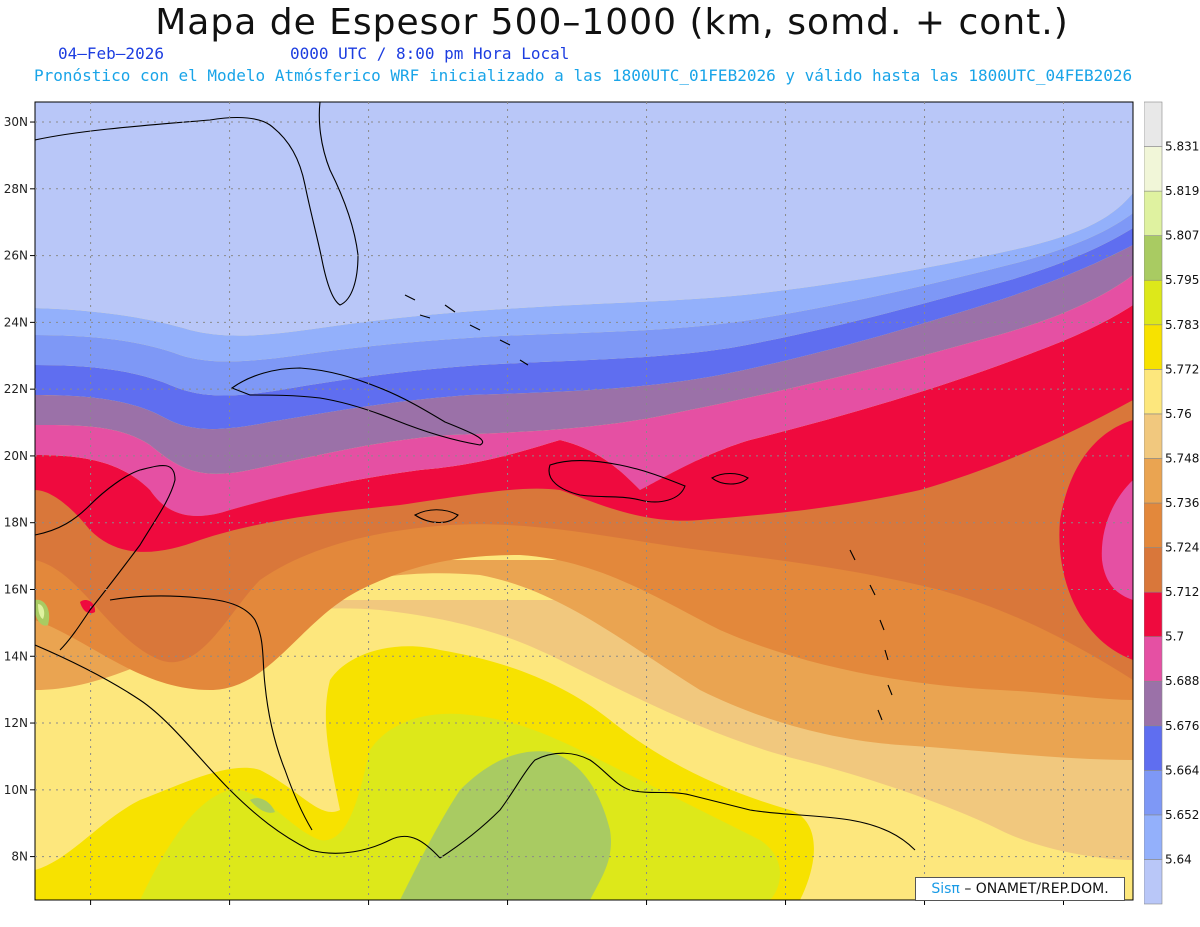  I want to click on tick-label-lat: 30N, so click(16, 122).